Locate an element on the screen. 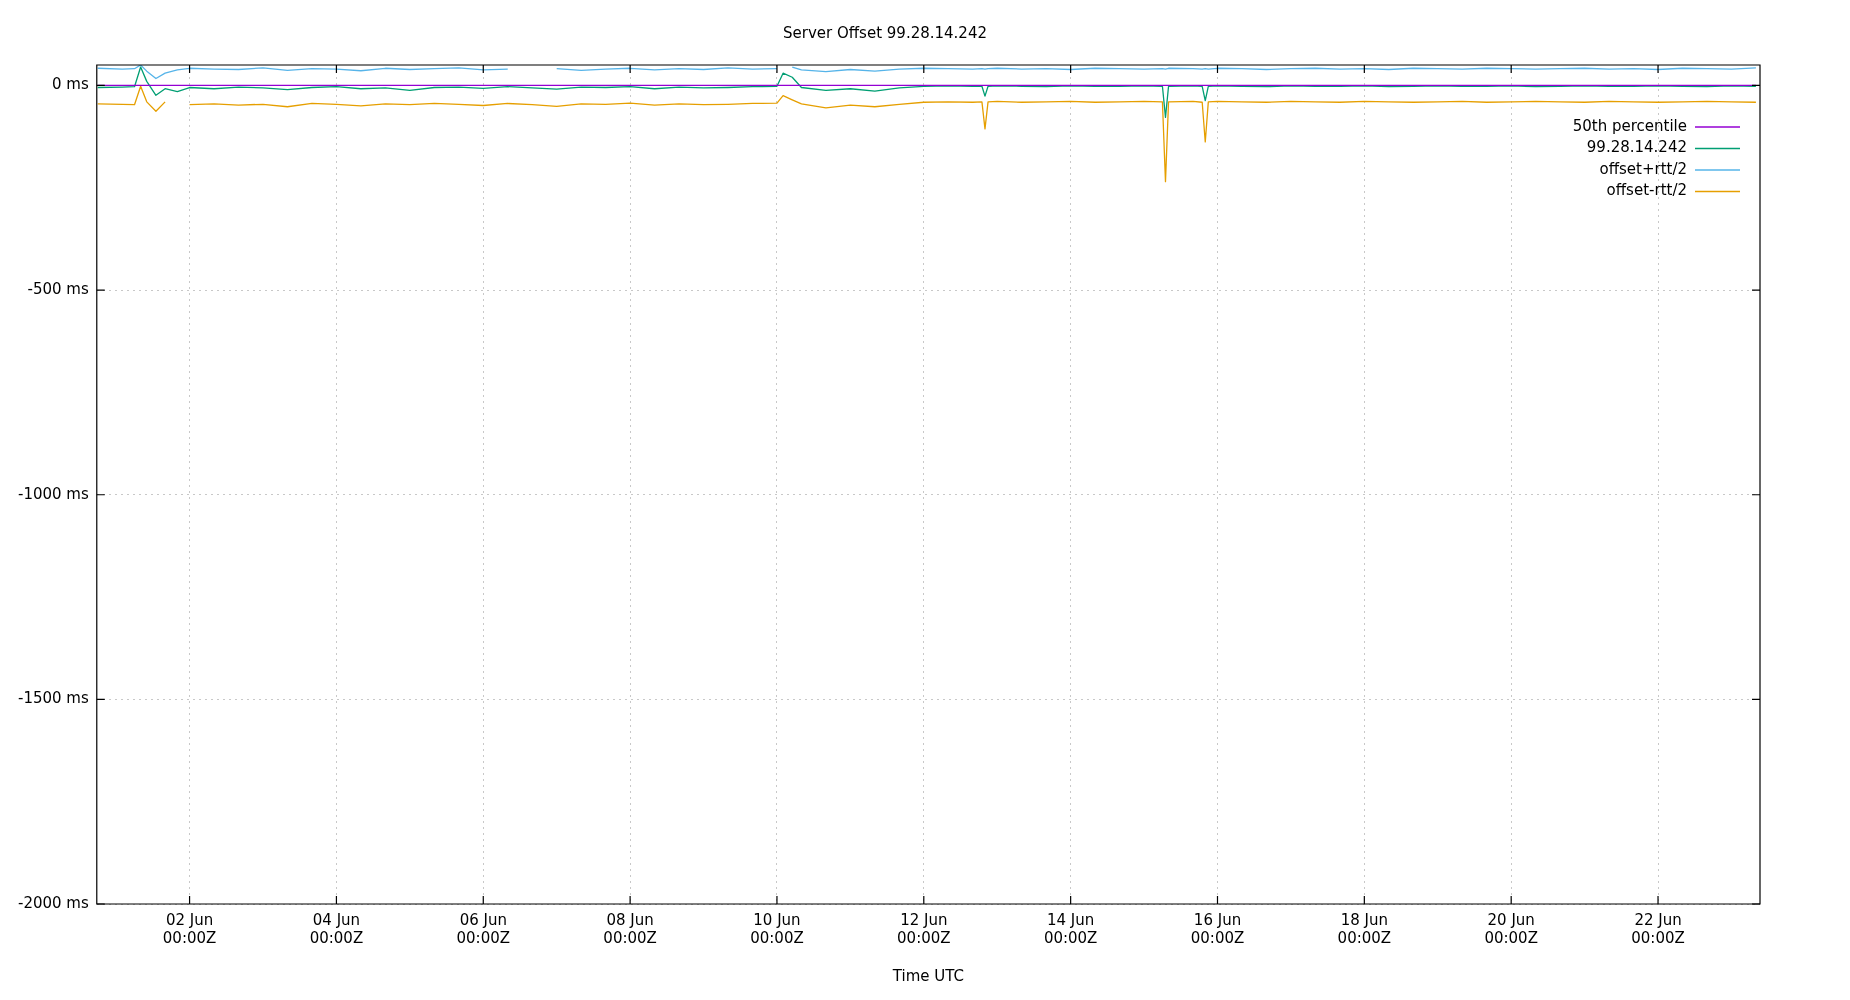 Image resolution: width=1850 pixels, height=1000 pixels. x-tick-label: 02 Jun 00:00Z is located at coordinates (189, 928).